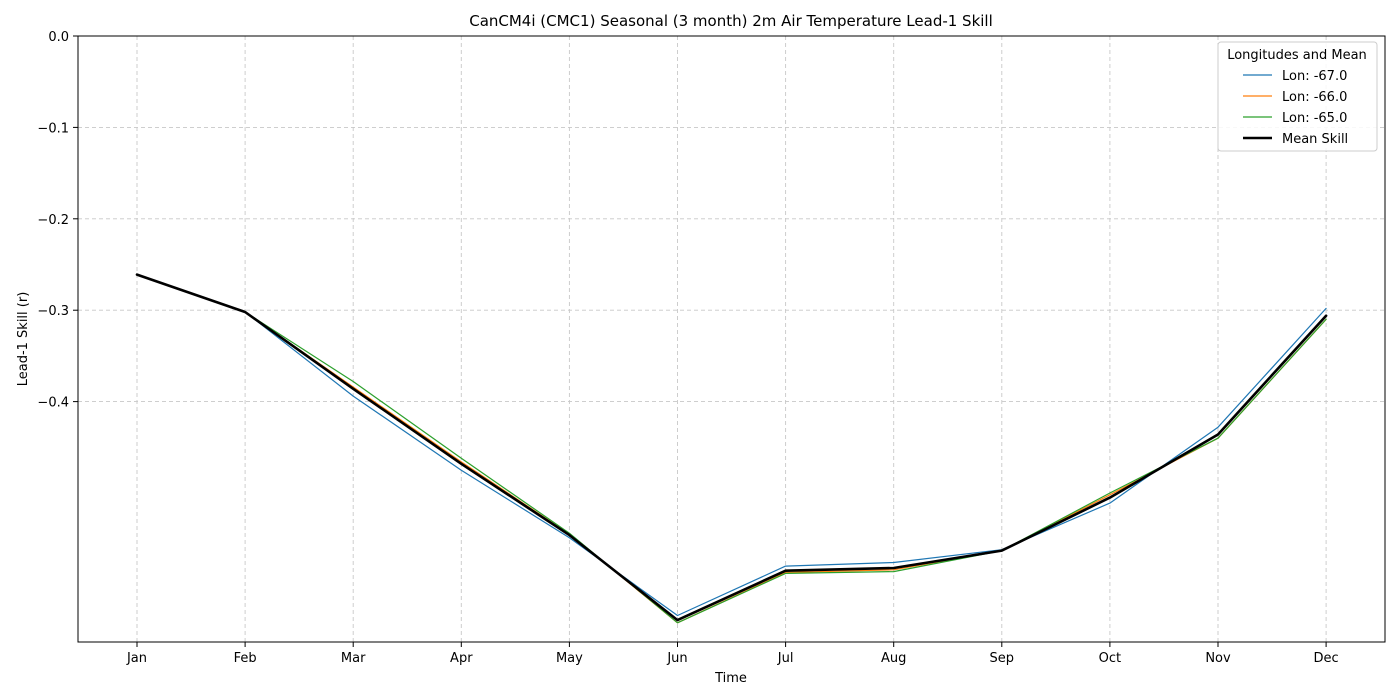 This screenshot has height=700, width=1400. I want to click on x-tick-label: Apr, so click(461, 658).